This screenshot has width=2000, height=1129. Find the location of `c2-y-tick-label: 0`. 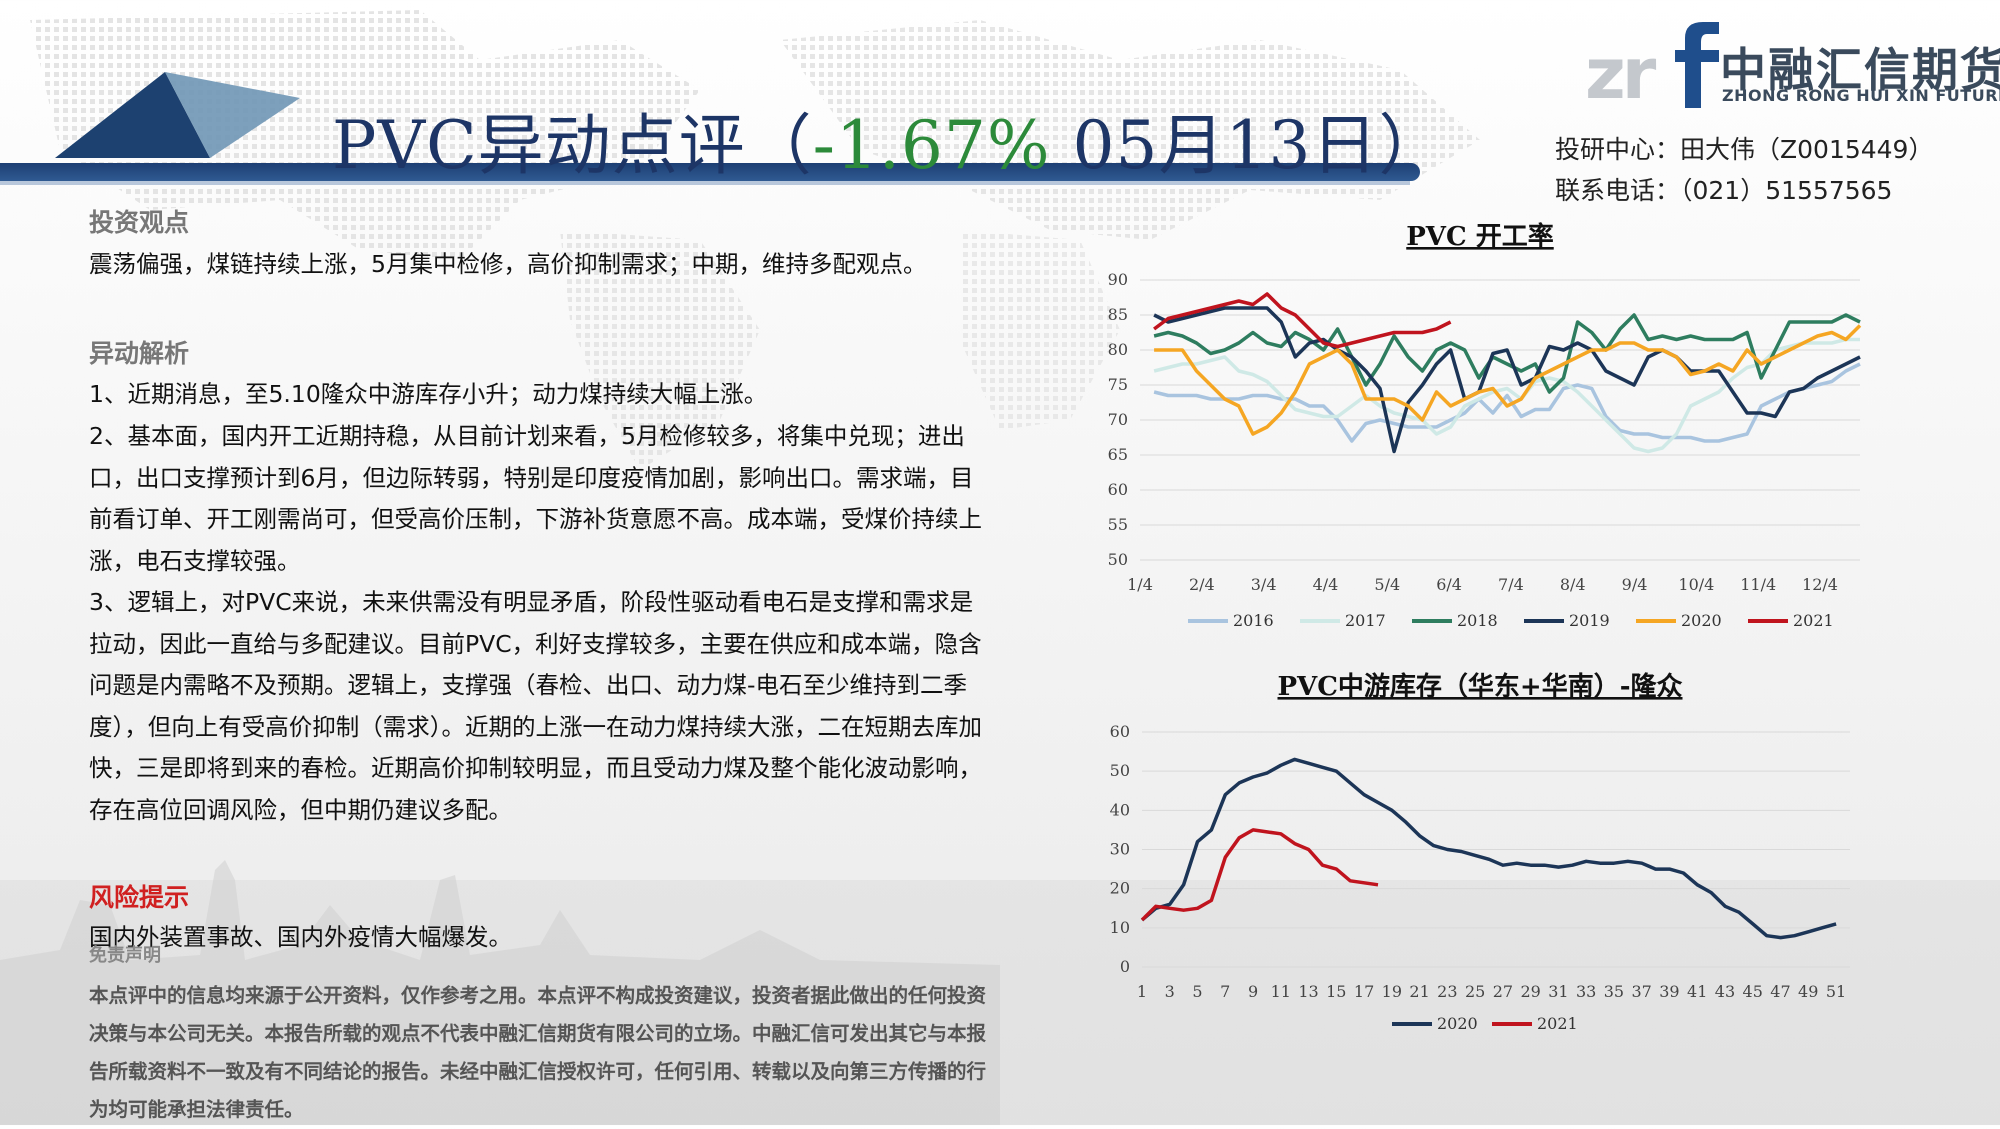

c2-y-tick-label: 0 is located at coordinates (1125, 966).